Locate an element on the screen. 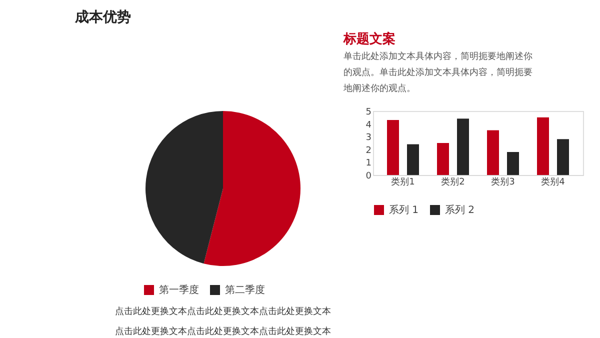 The width and height of the screenshot is (600, 338). y-tick-label: 5 is located at coordinates (369, 113).